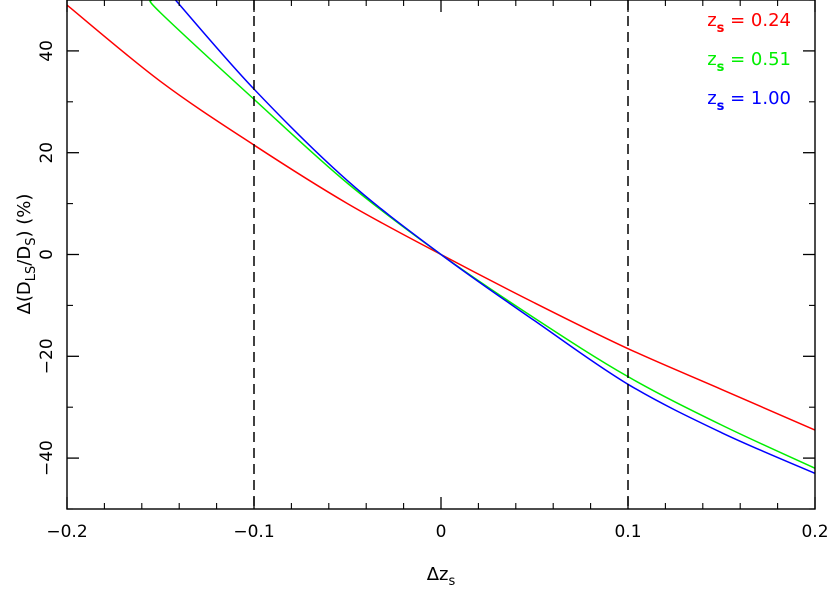  Describe the element at coordinates (441, 576) in the screenshot. I see `x-axis-label: Δzs` at that location.